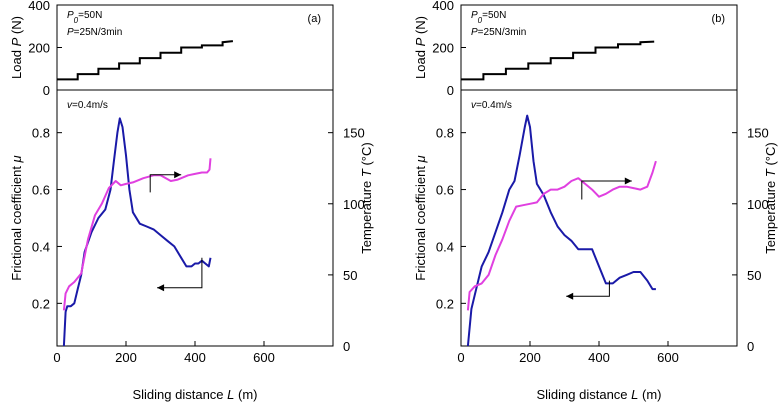 The image size is (781, 408). Describe the element at coordinates (718, 19) in the screenshot. I see `panel-label: (b)` at that location.